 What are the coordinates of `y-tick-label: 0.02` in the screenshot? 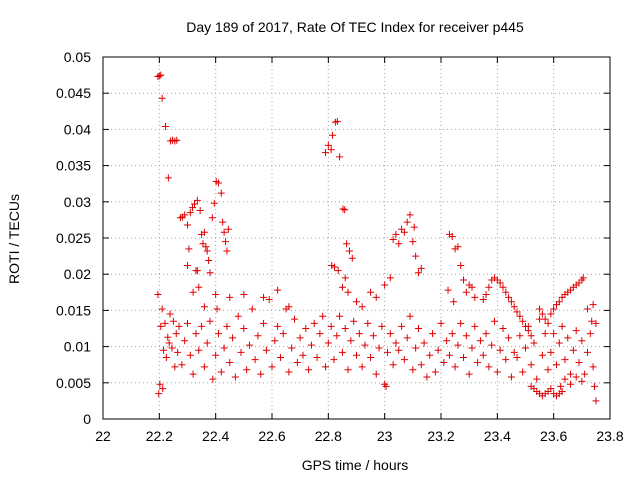 It's located at (77, 274).